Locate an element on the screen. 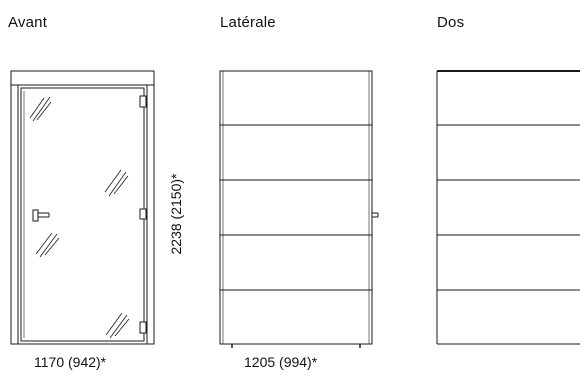 The height and width of the screenshot is (377, 580). hinge-top is located at coordinates (143, 101).